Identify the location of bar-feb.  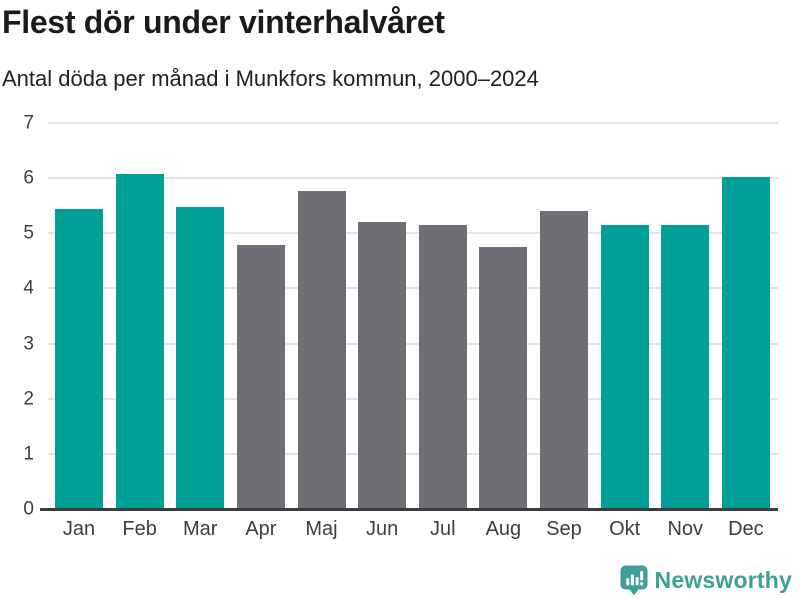
(139, 341).